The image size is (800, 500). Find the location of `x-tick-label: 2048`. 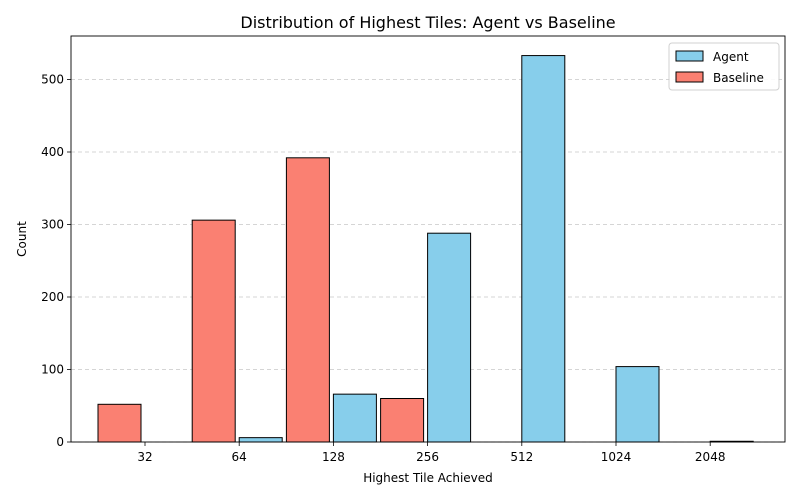

x-tick-label: 2048 is located at coordinates (710, 457).